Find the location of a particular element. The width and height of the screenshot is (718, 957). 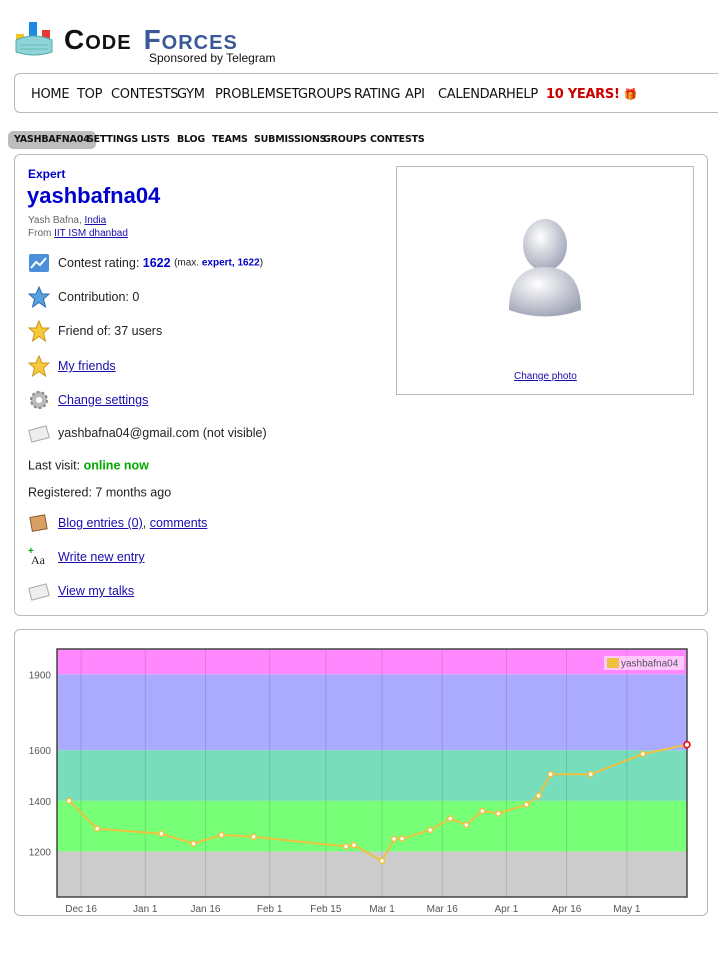

gear-icon is located at coordinates (39, 400).